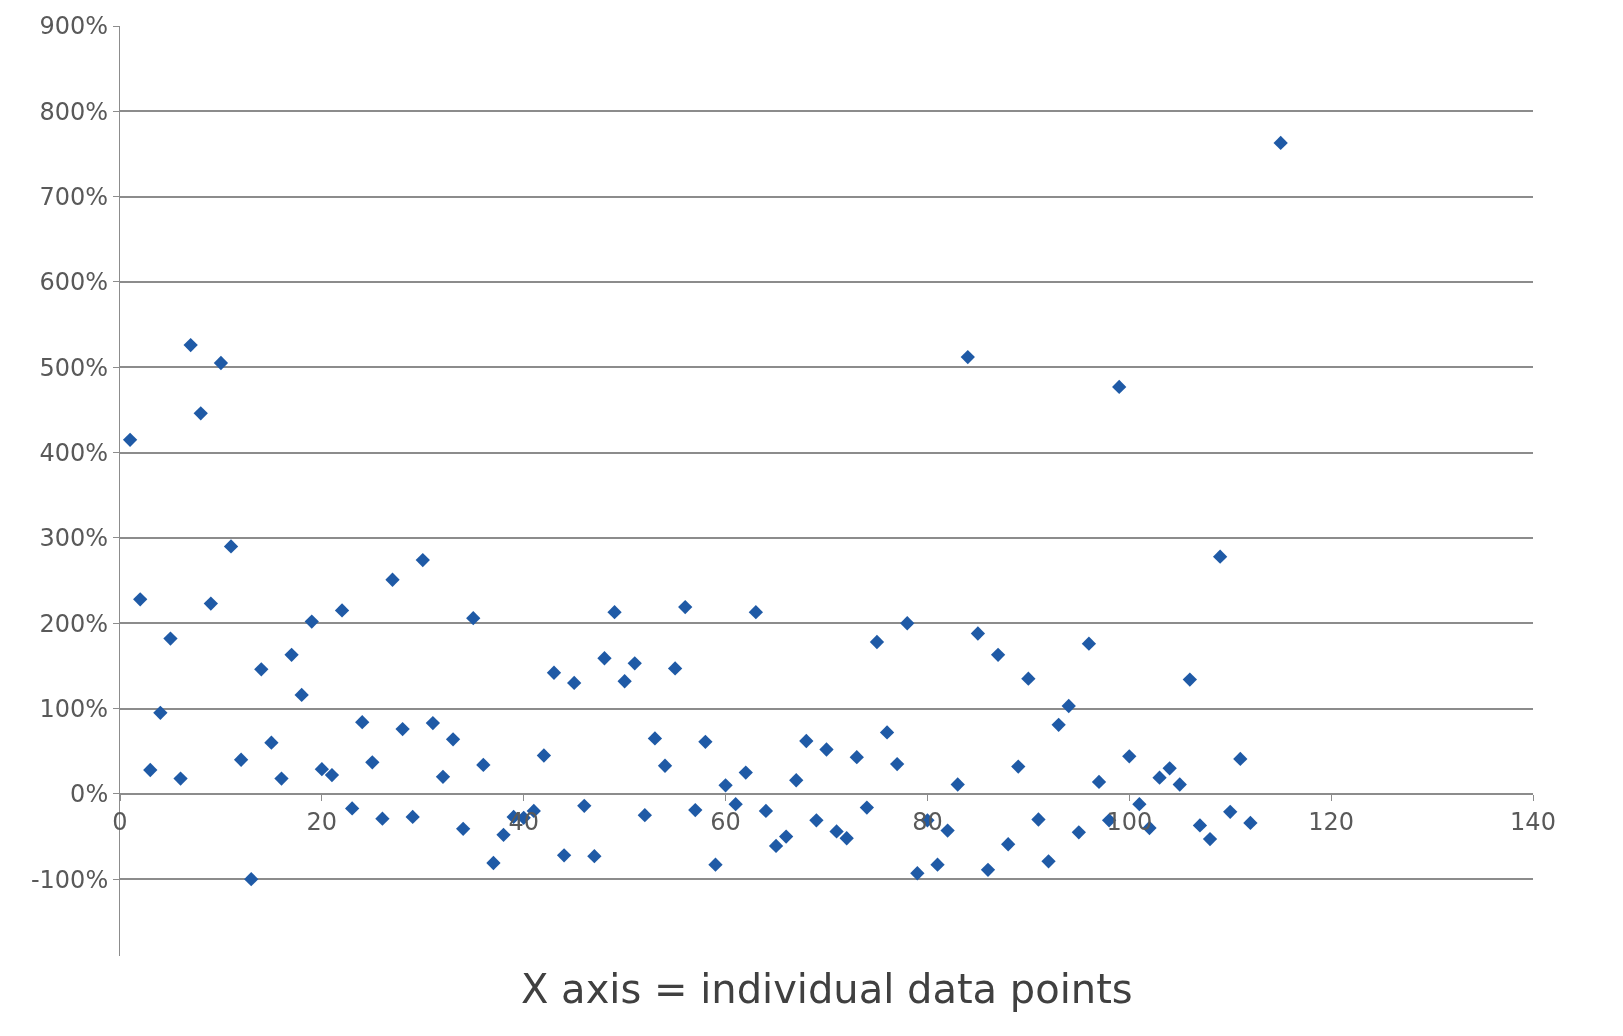 The height and width of the screenshot is (1036, 1623). What do you see at coordinates (74, 197) in the screenshot?
I see `y-tick-label: 700%` at bounding box center [74, 197].